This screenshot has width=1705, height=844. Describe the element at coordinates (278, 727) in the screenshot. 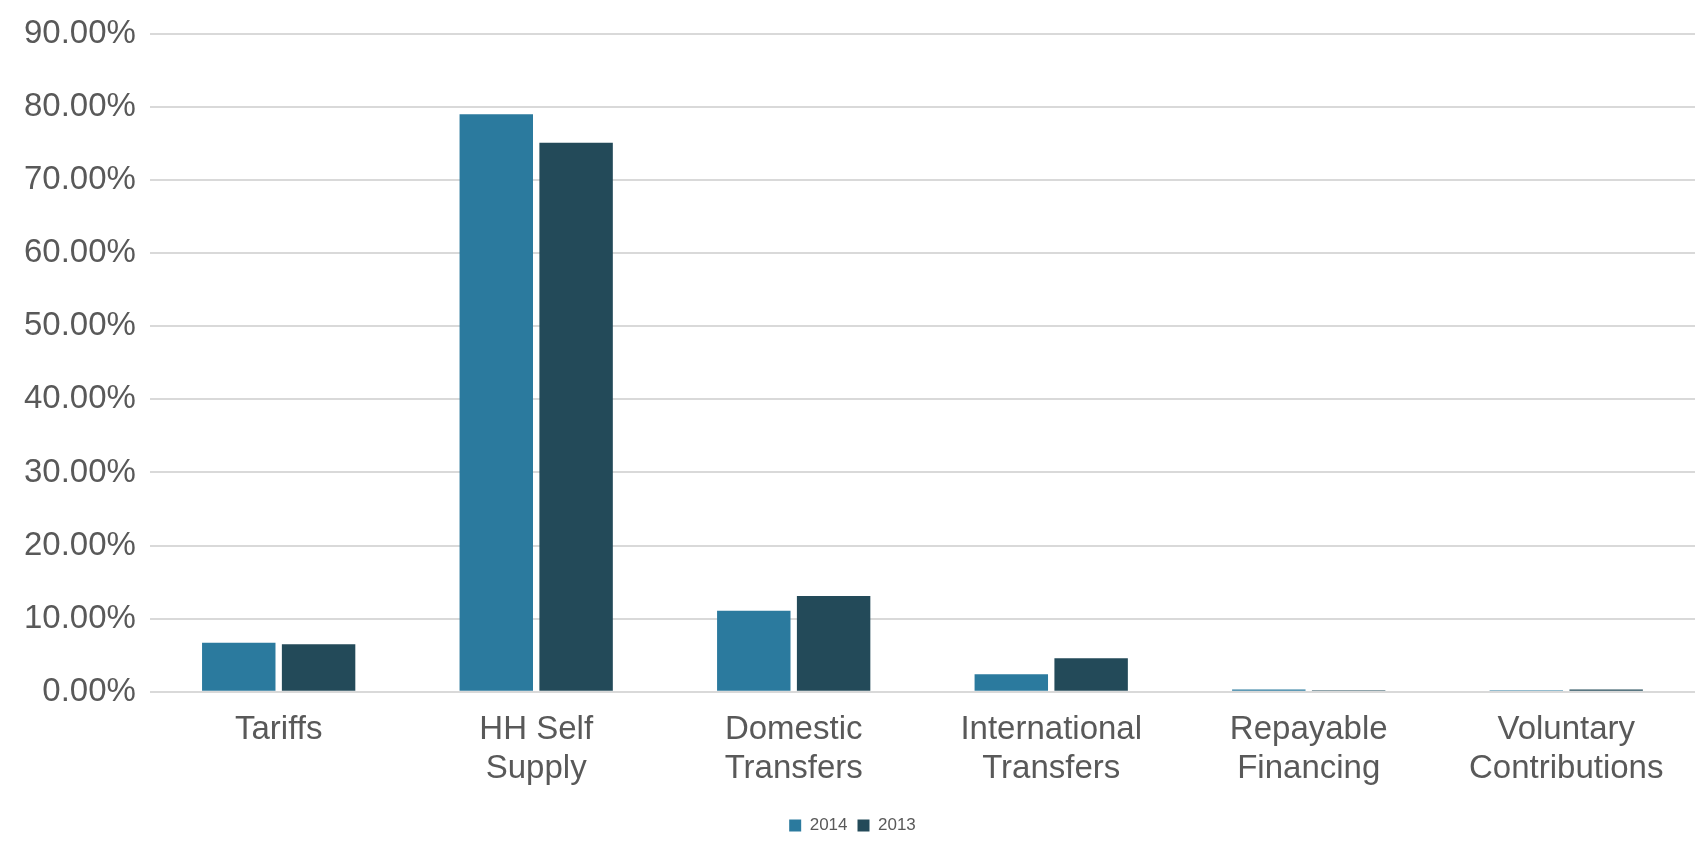

I see `x-tick-label: Tariffs` at that location.